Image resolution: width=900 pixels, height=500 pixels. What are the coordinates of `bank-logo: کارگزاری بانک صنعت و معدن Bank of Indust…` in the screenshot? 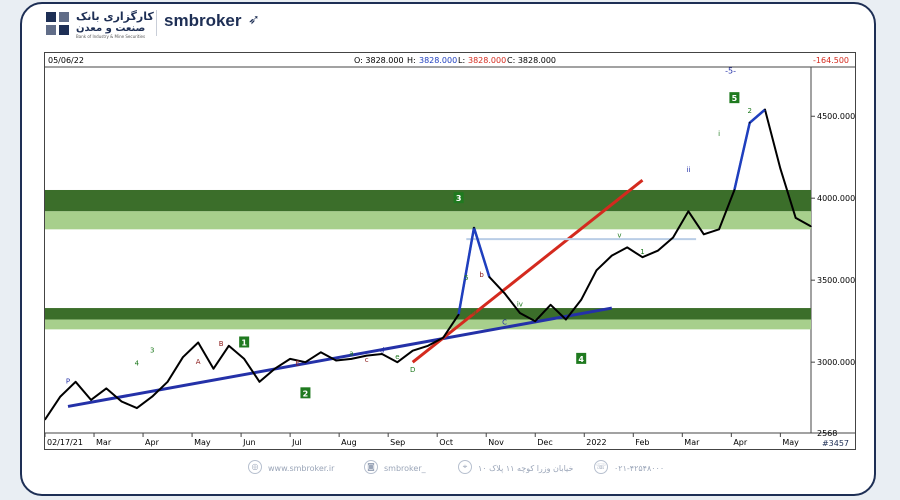 It's located at (114, 24).